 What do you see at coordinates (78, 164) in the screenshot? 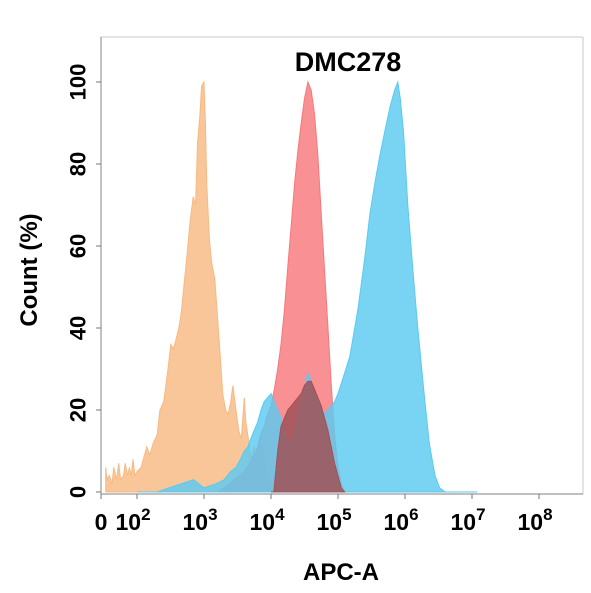
I see `y-tick-label: 80` at bounding box center [78, 164].